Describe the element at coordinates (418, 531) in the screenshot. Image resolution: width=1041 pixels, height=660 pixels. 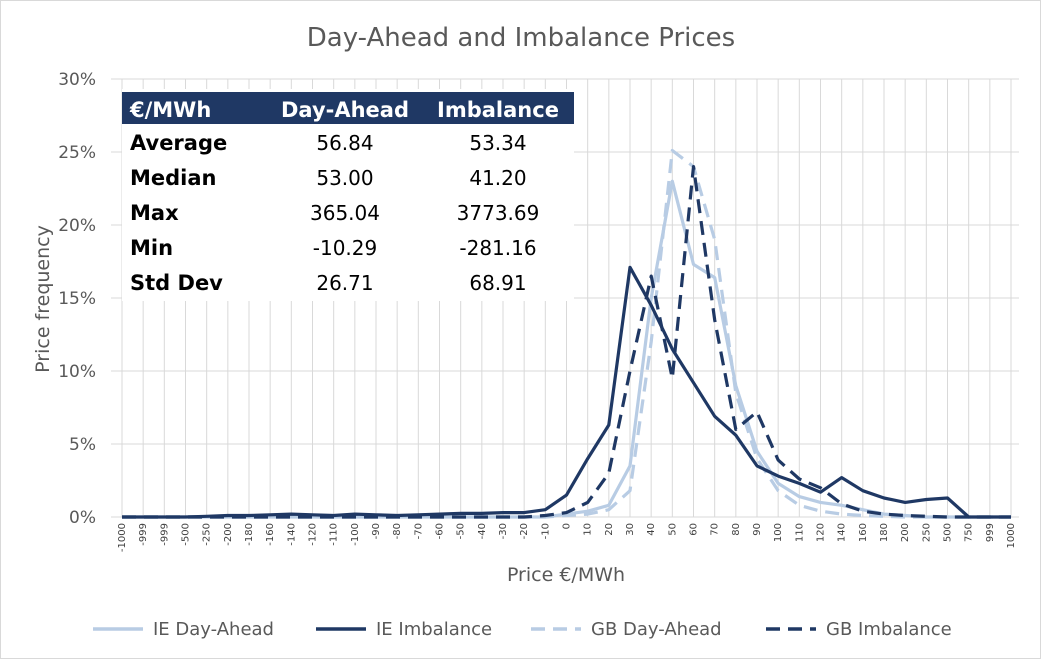
I see `x-tick-label: -70` at that location.